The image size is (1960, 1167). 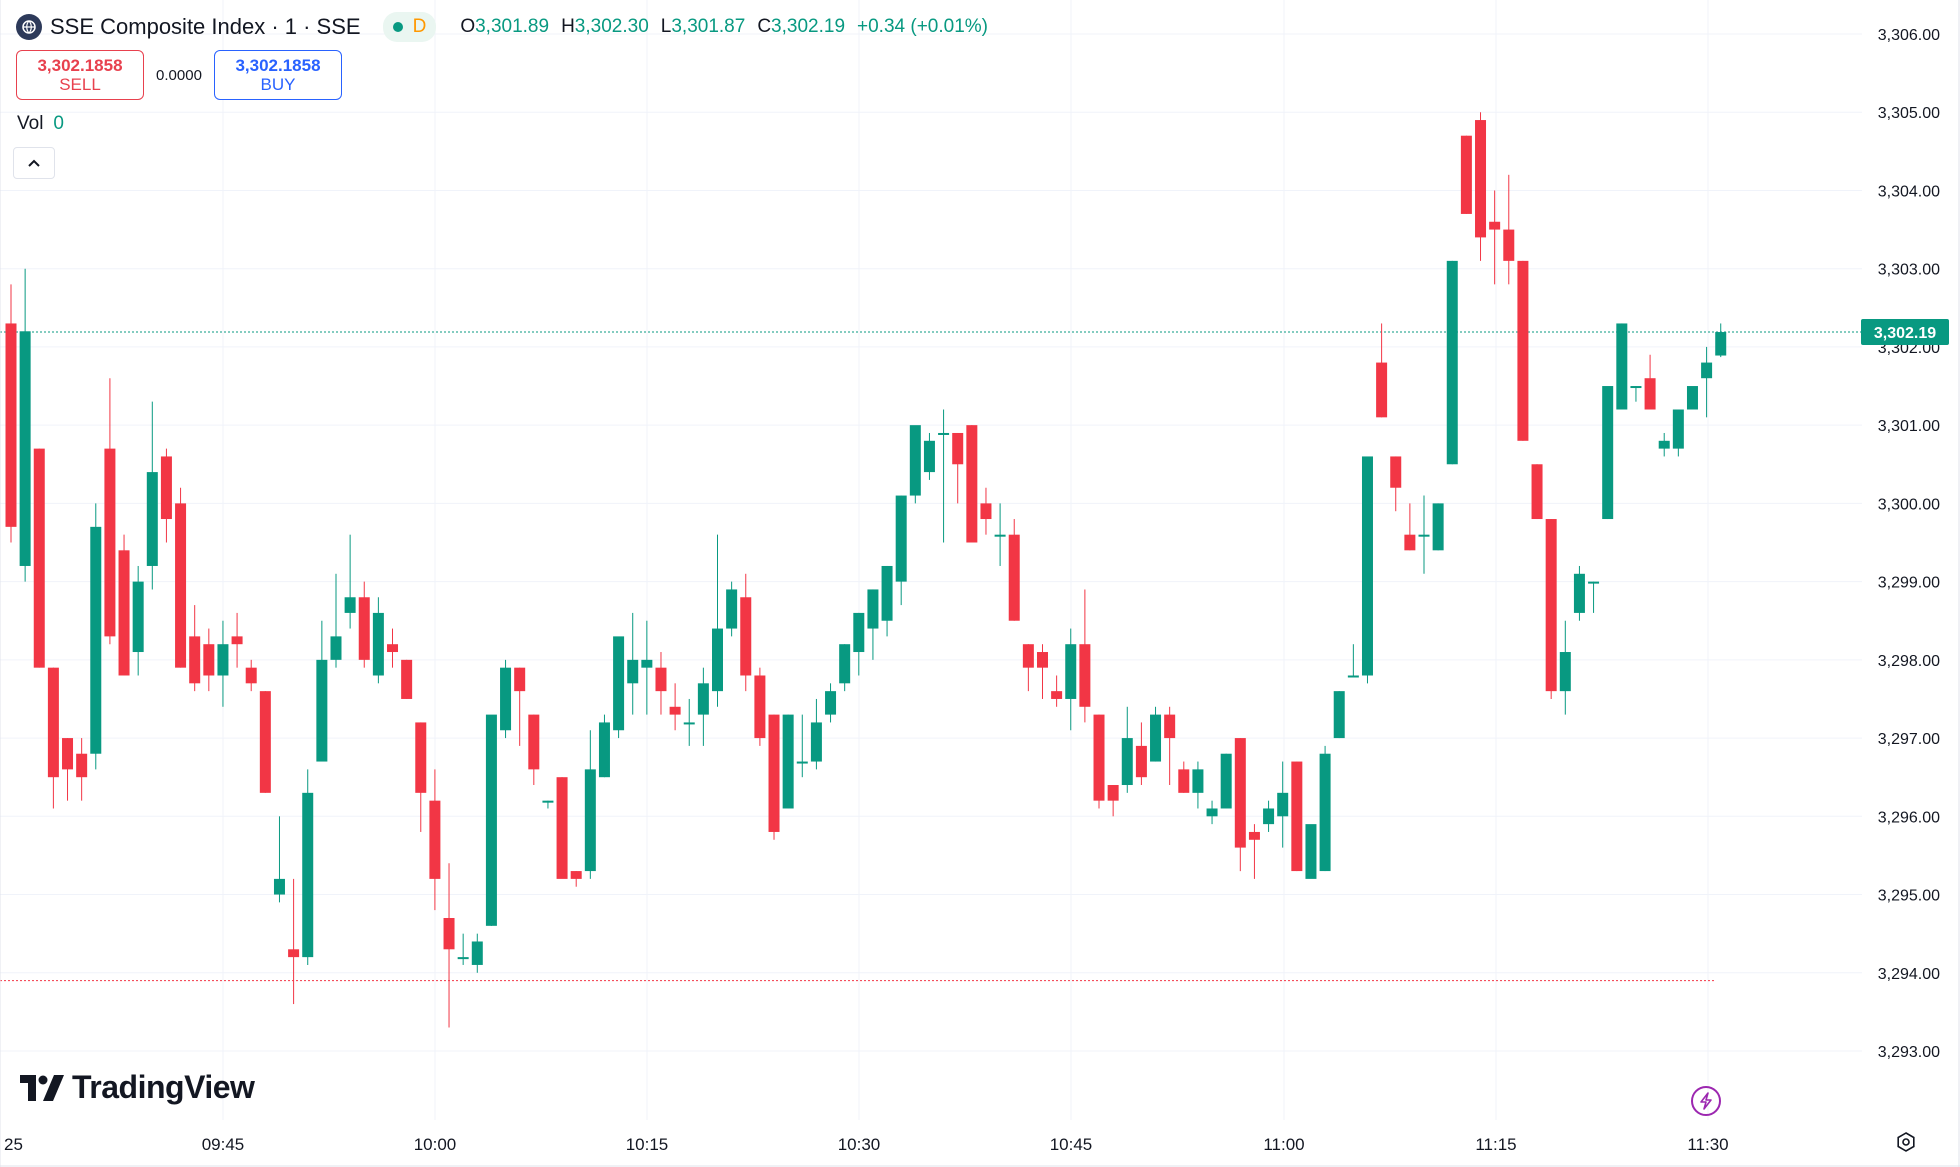 What do you see at coordinates (58, 123) in the screenshot?
I see `volume-value: 0` at bounding box center [58, 123].